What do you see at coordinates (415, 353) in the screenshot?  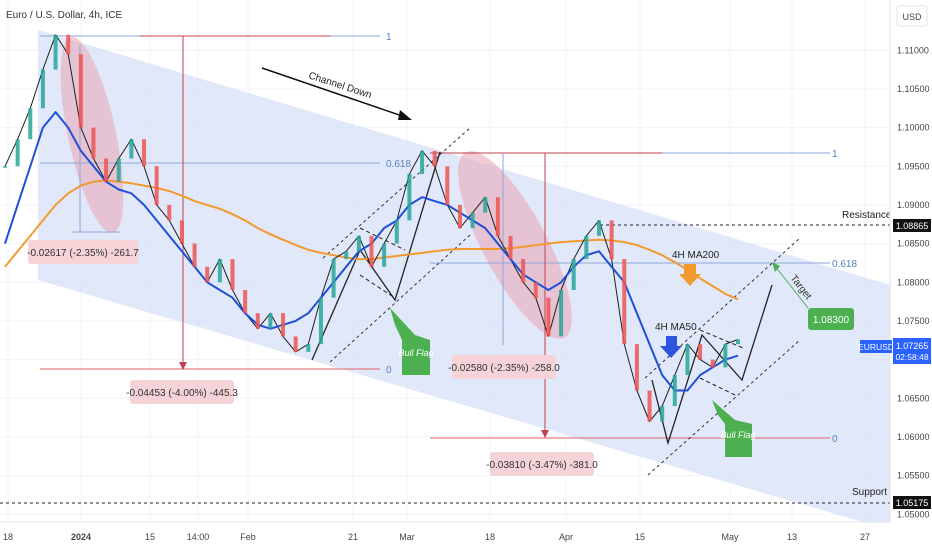 I see `bull-flag-1-label: Bull Flag` at bounding box center [415, 353].